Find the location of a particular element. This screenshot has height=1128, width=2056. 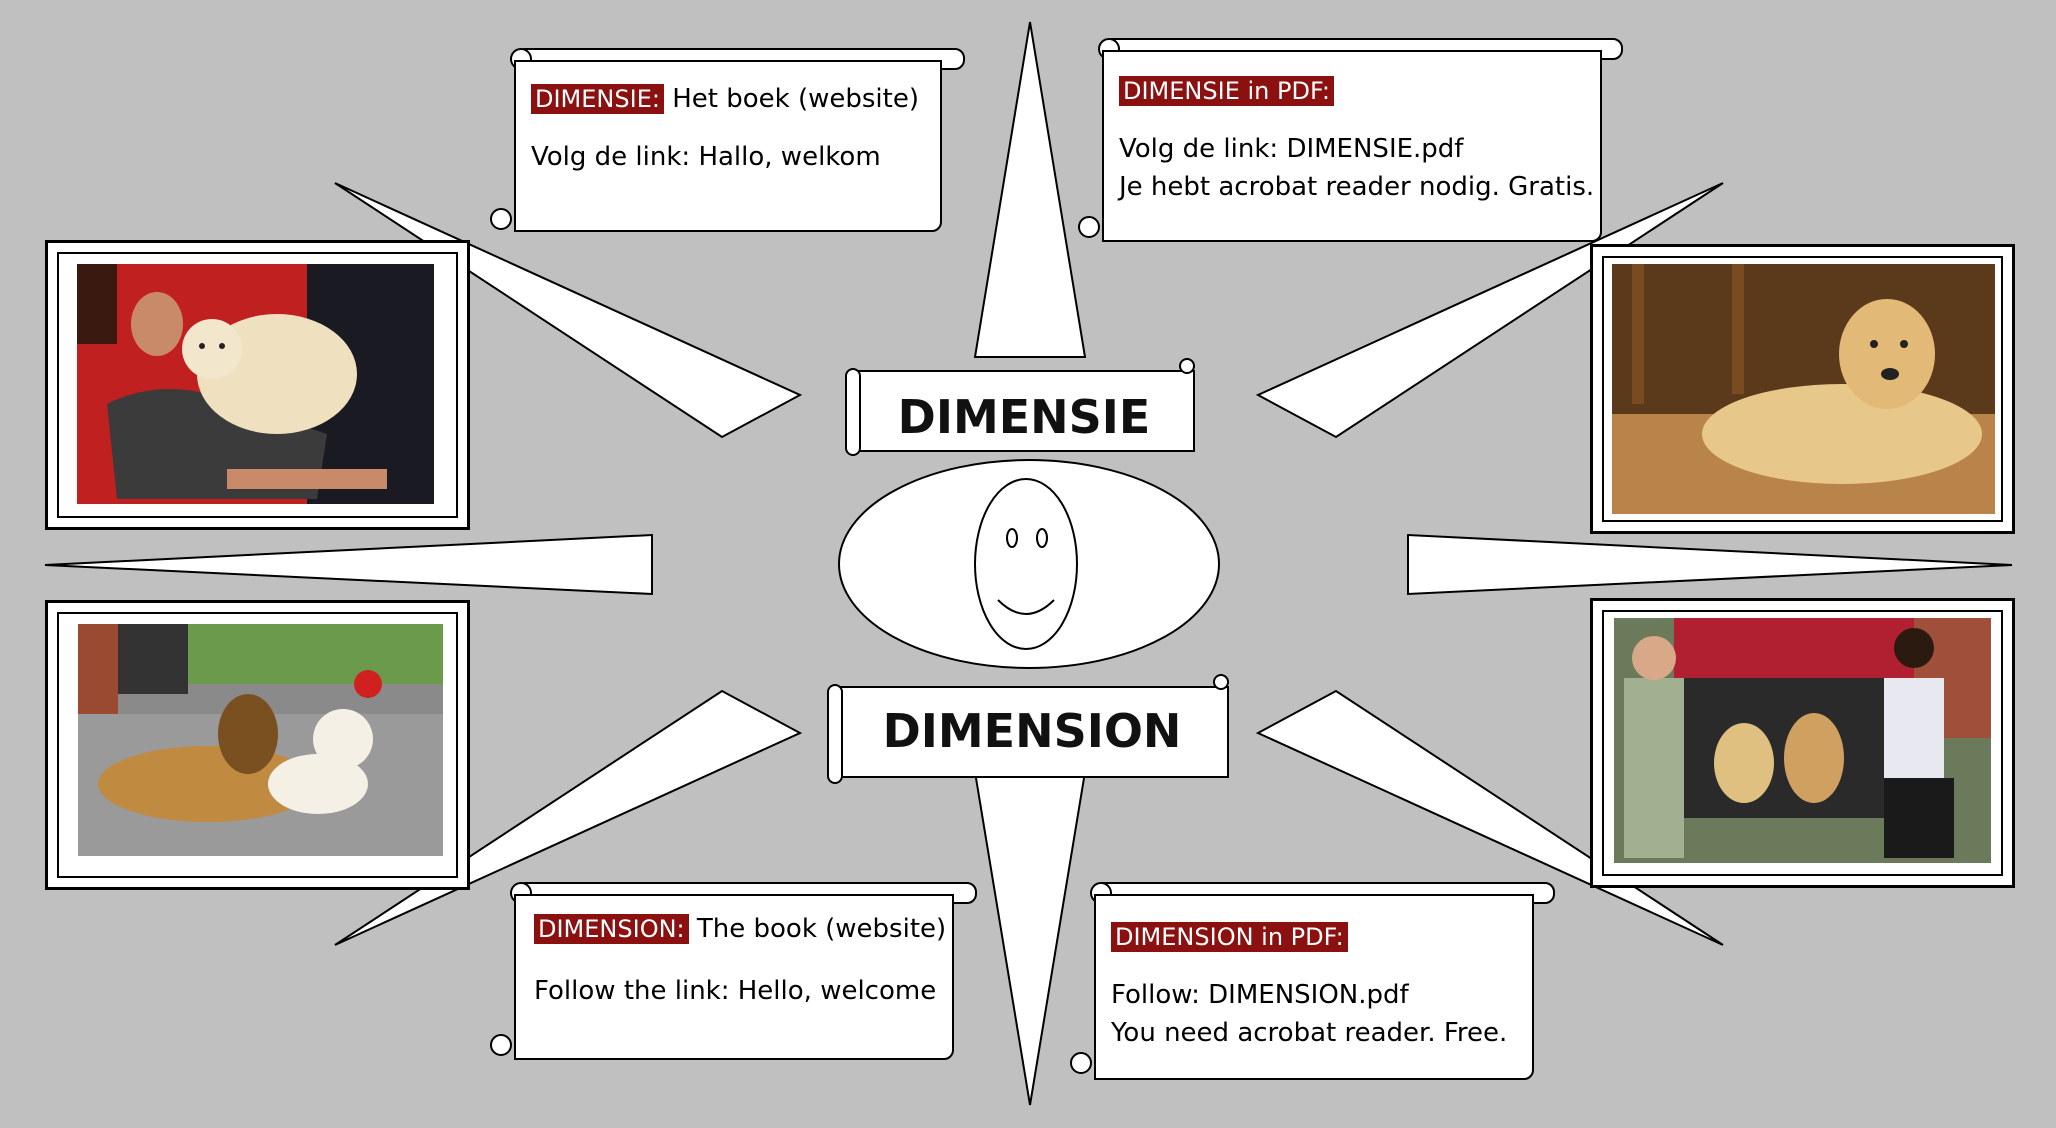

title-scroll-top: DIMENSIE is located at coordinates (1020, 408).